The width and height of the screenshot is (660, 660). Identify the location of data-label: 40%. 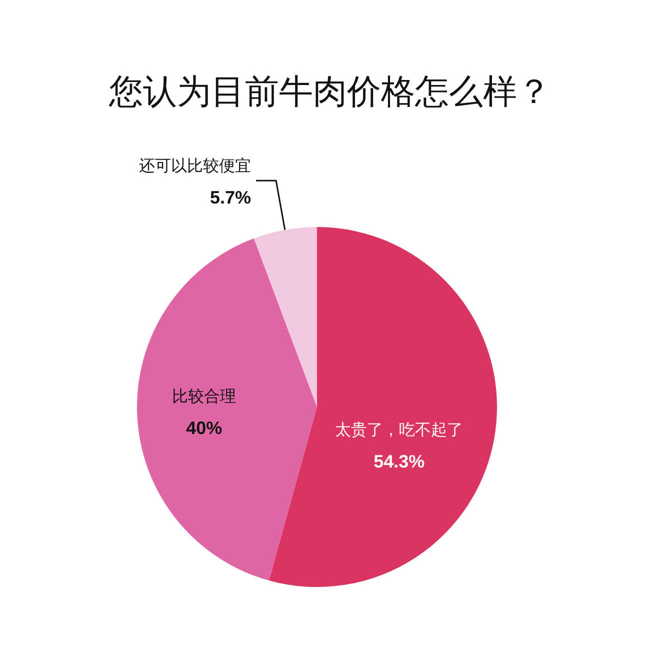
(204, 428).